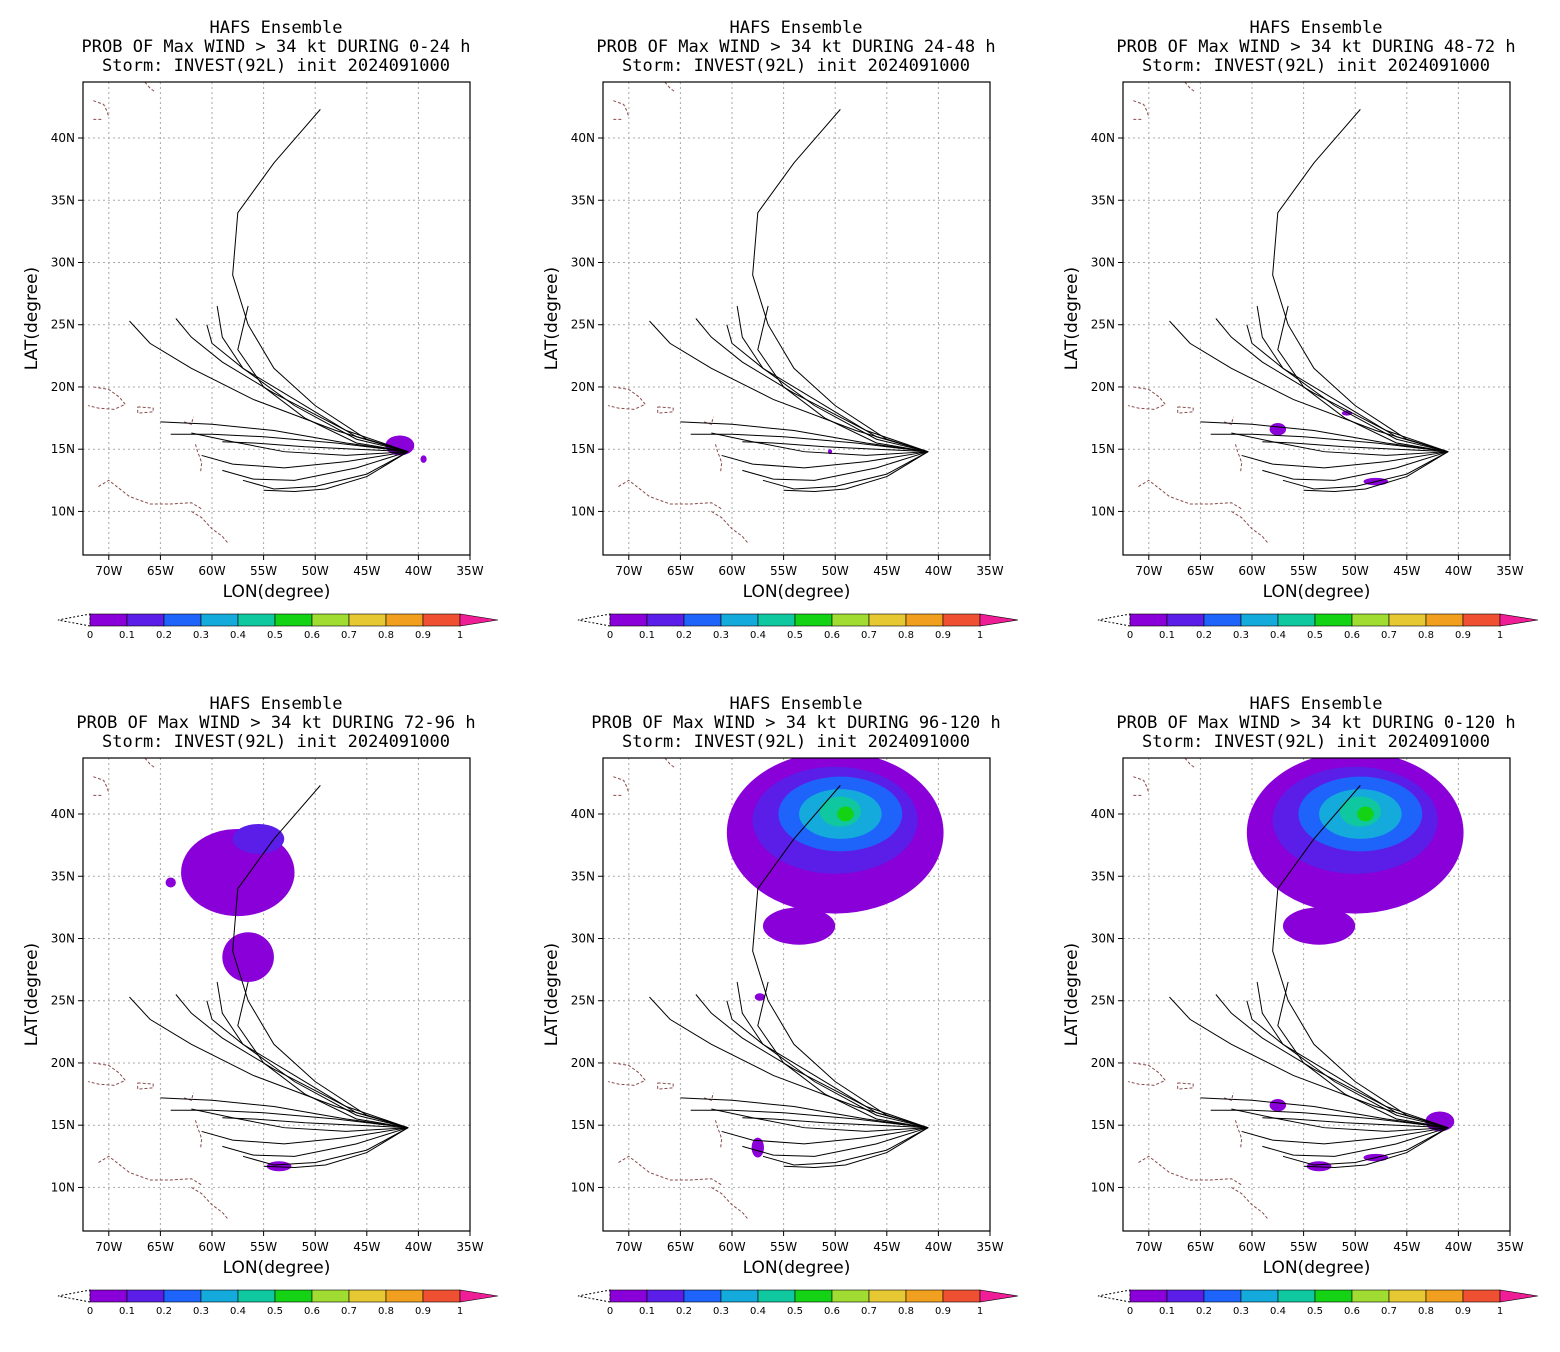  Describe the element at coordinates (583, 511) in the screenshot. I see `y-tick-label: 10N` at that location.